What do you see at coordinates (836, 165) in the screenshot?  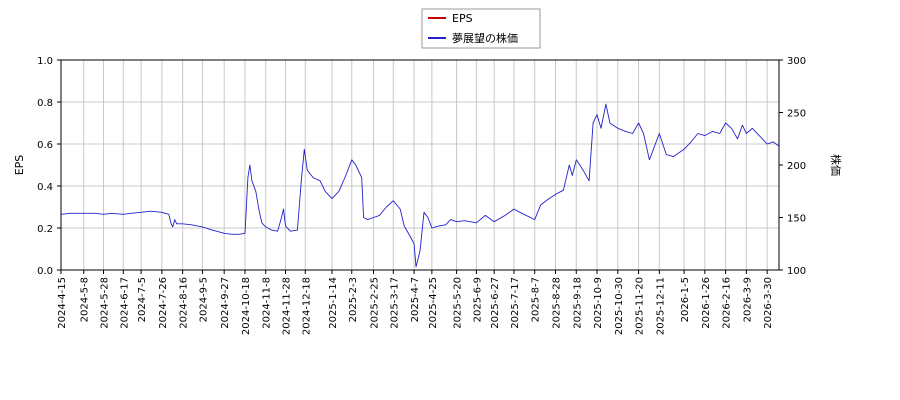 I see `right-axis-title: 株価` at bounding box center [836, 165].